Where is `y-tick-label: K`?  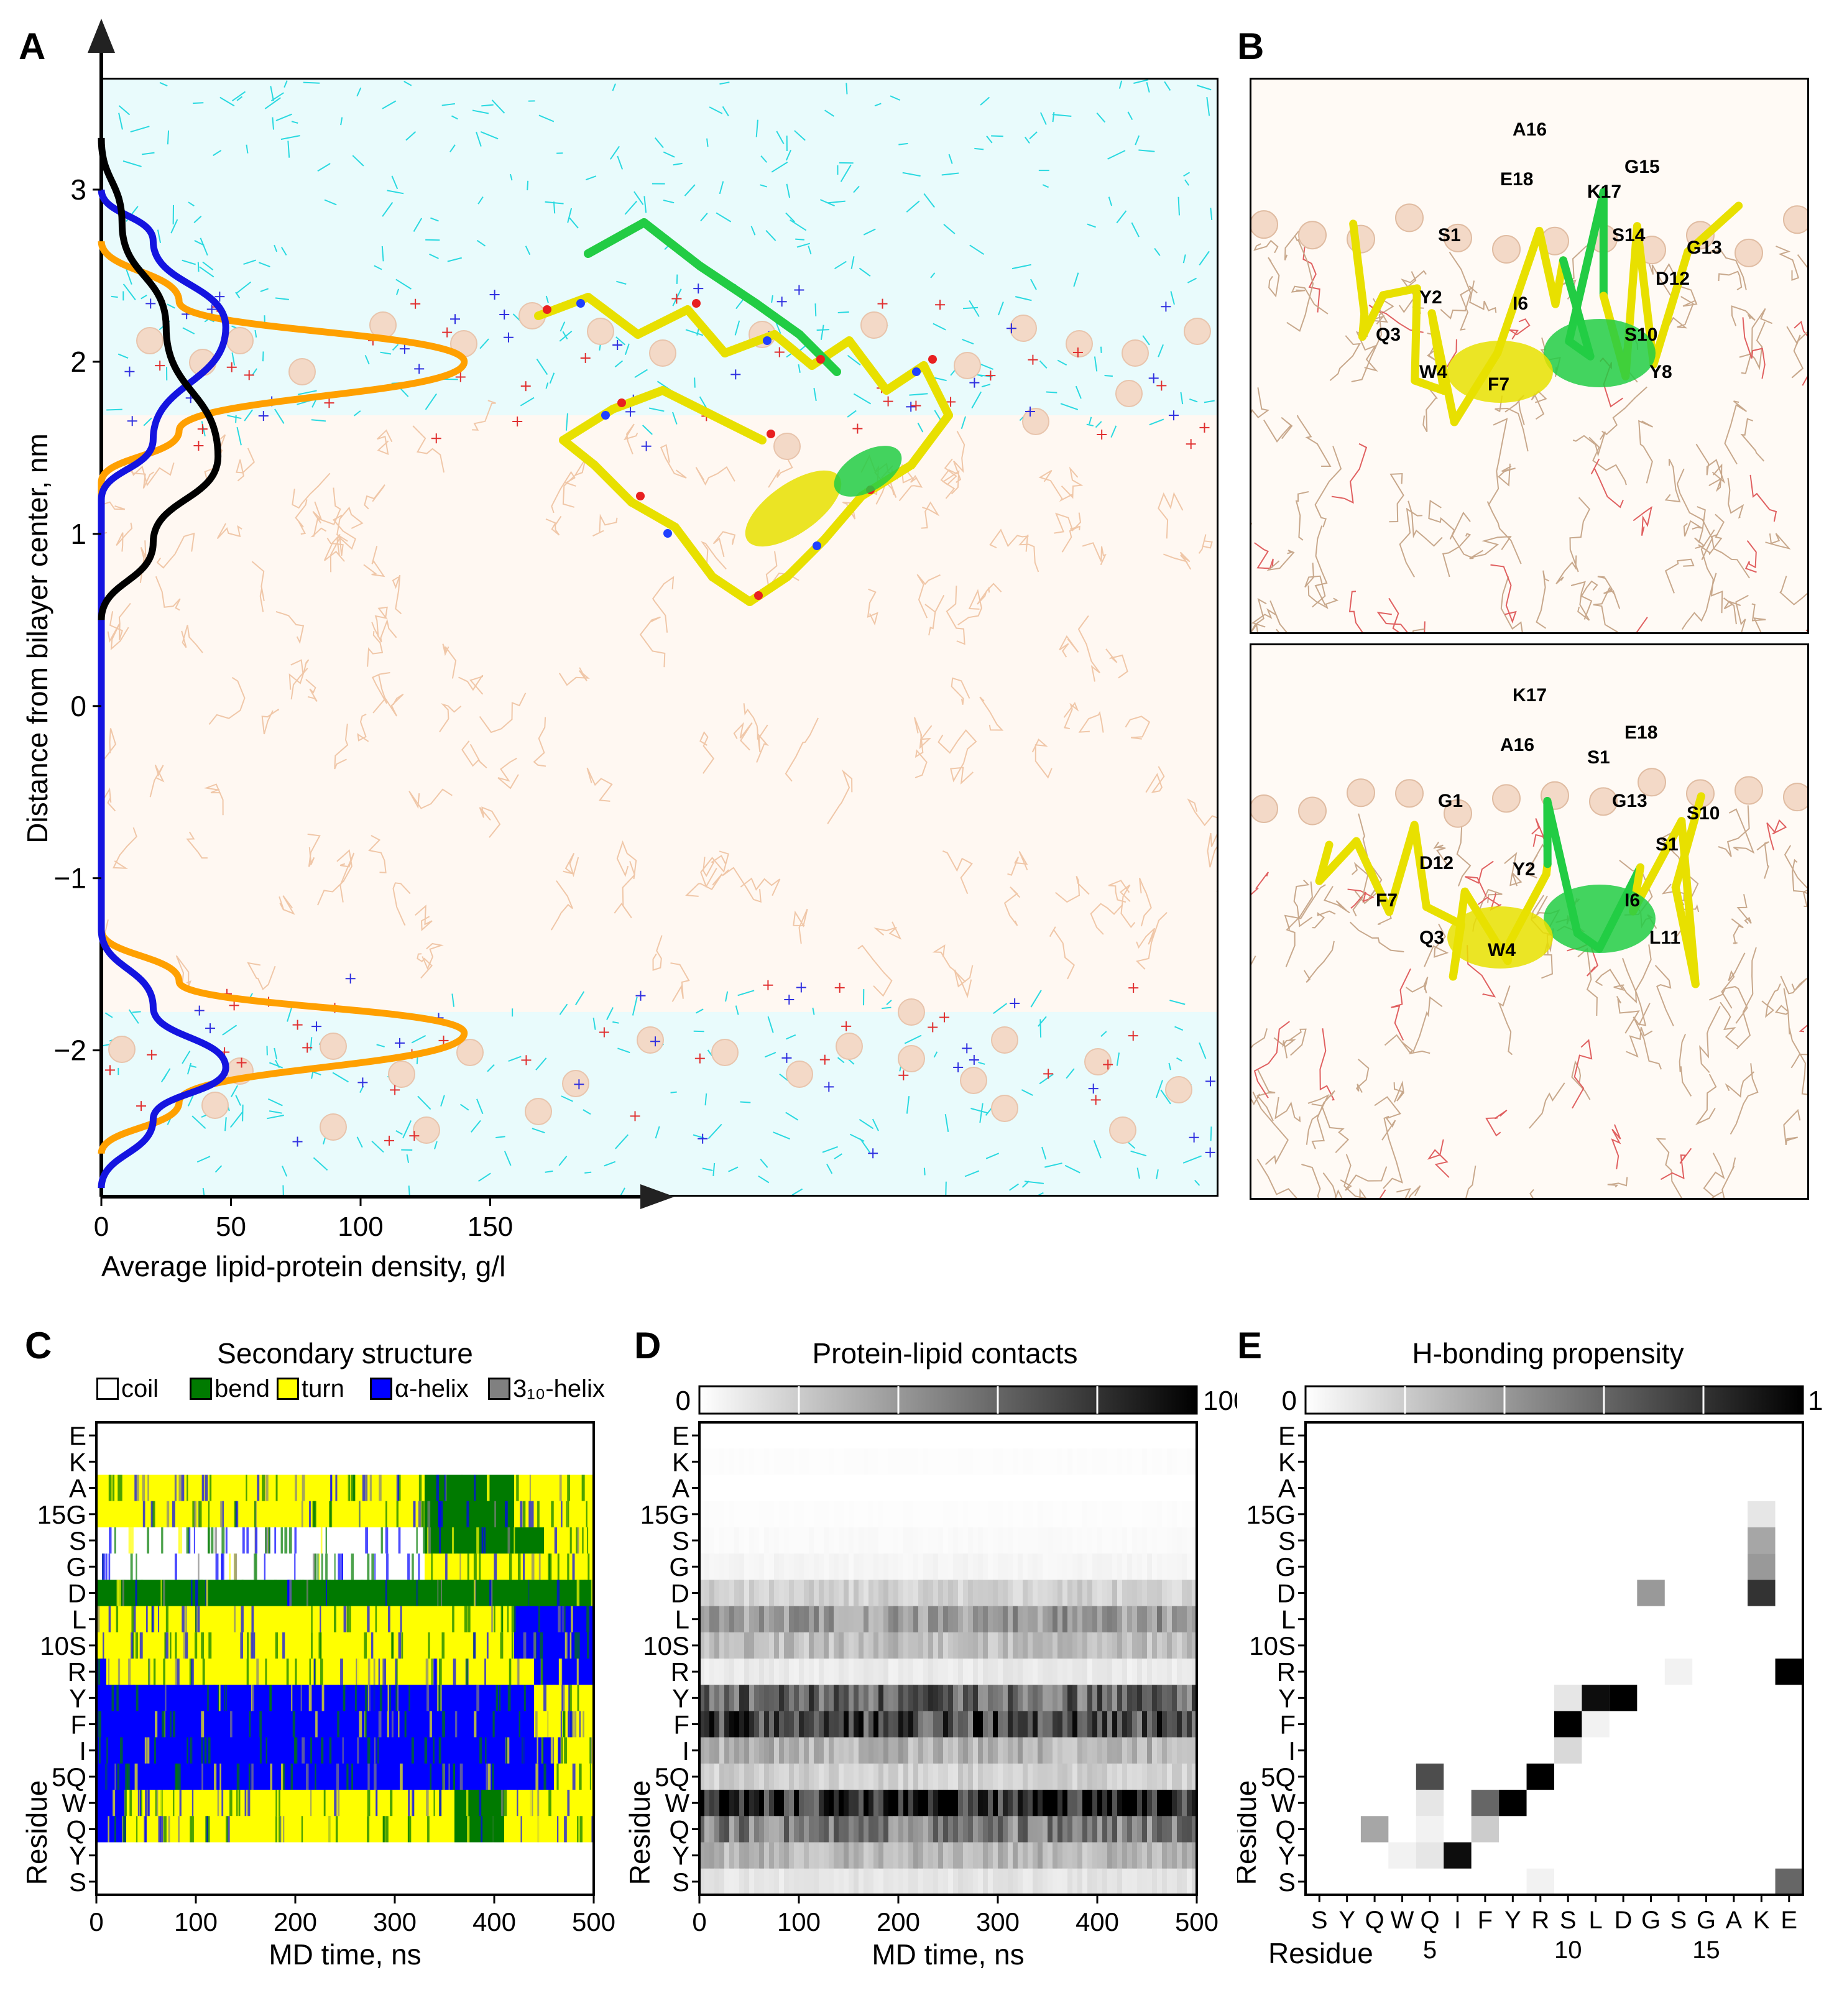
y-tick-label: K is located at coordinates (77, 1461).